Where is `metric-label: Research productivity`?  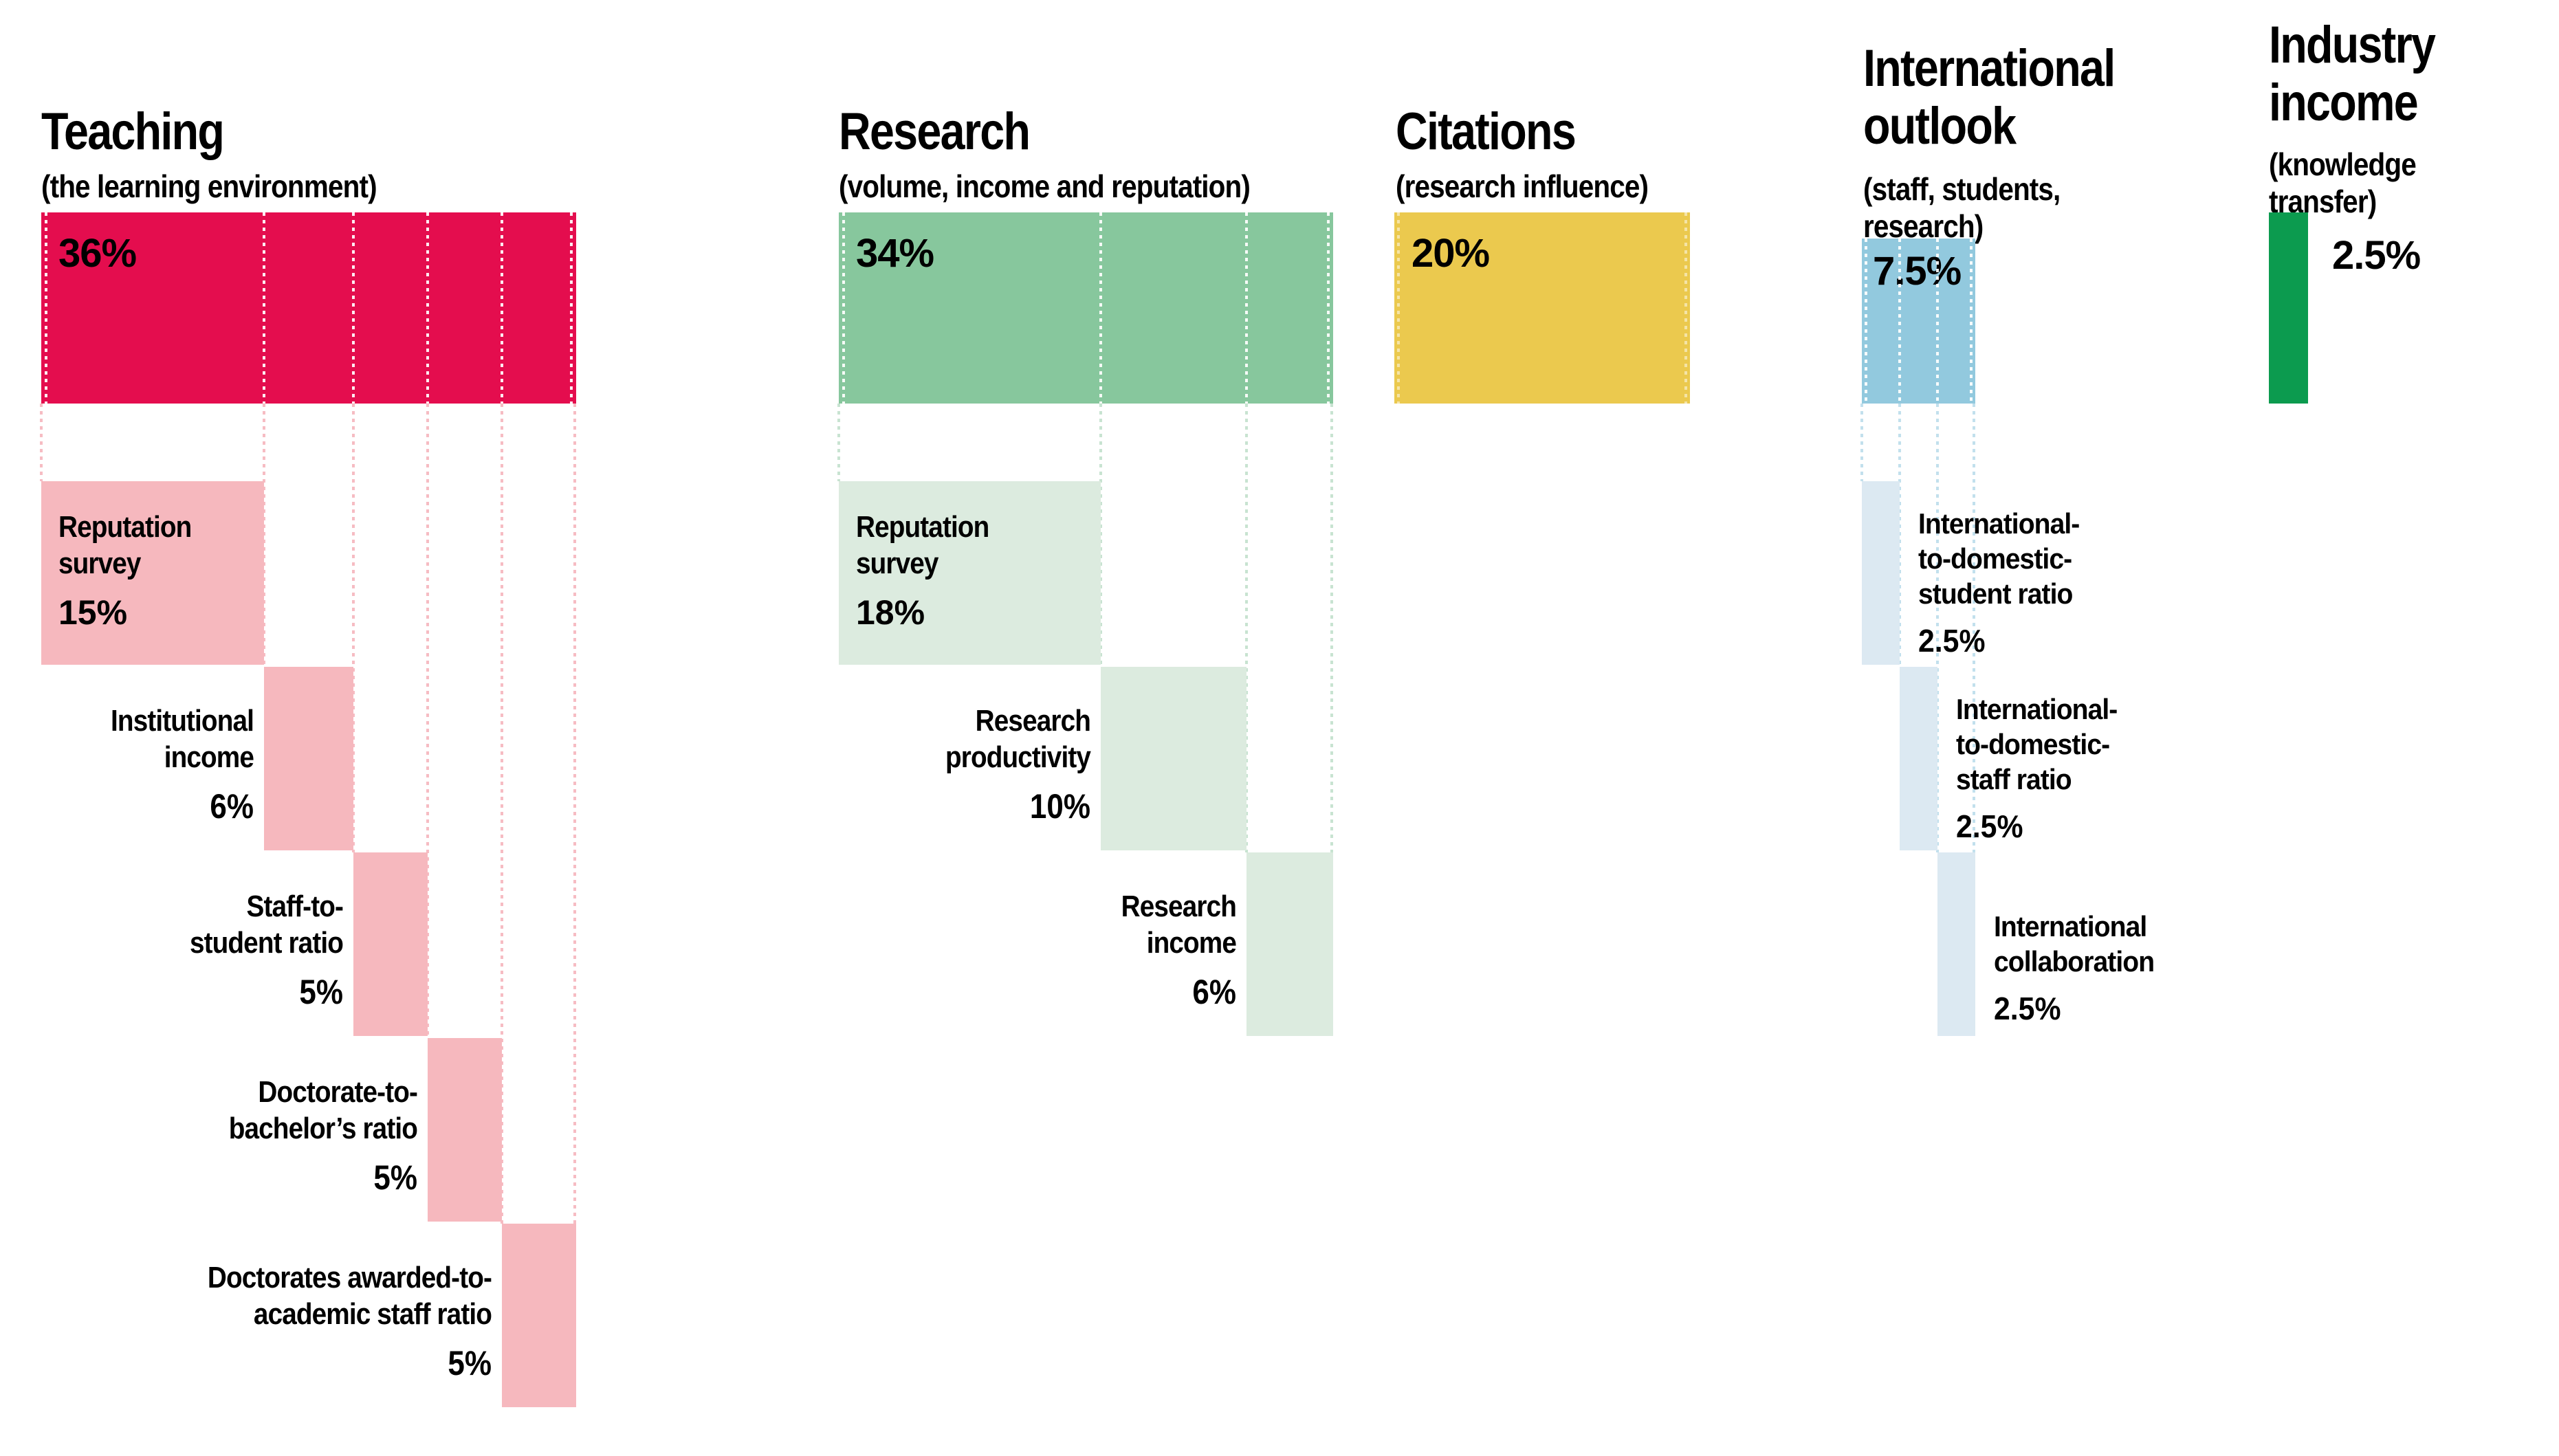 metric-label: Research productivity is located at coordinates (1018, 739).